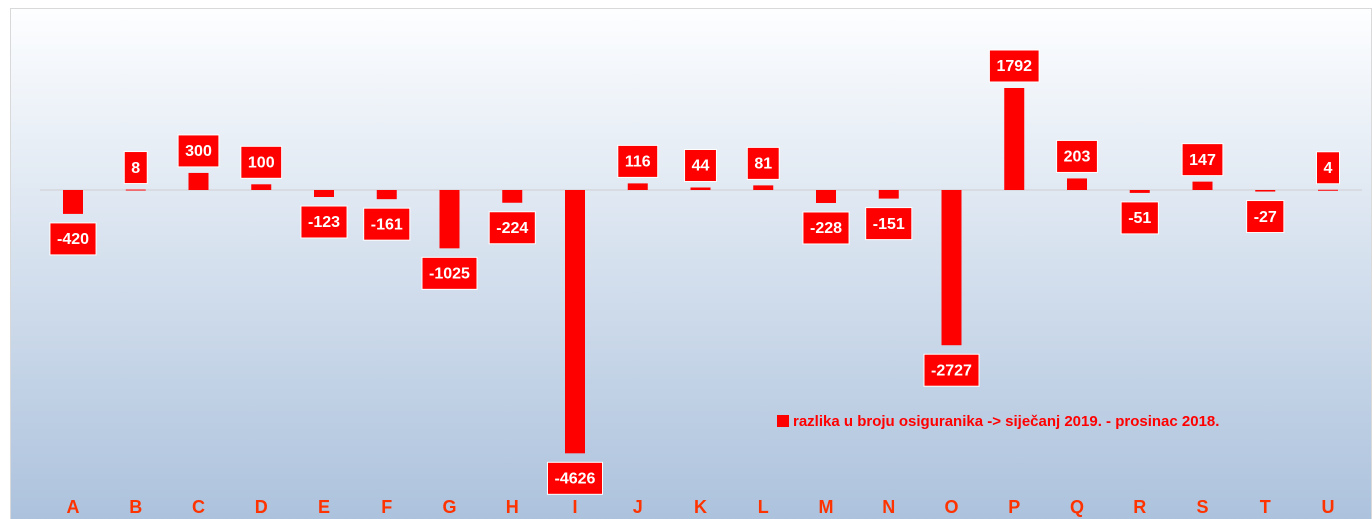 Image resolution: width=1372 pixels, height=519 pixels. I want to click on x-tick-label: R, so click(1139, 507).